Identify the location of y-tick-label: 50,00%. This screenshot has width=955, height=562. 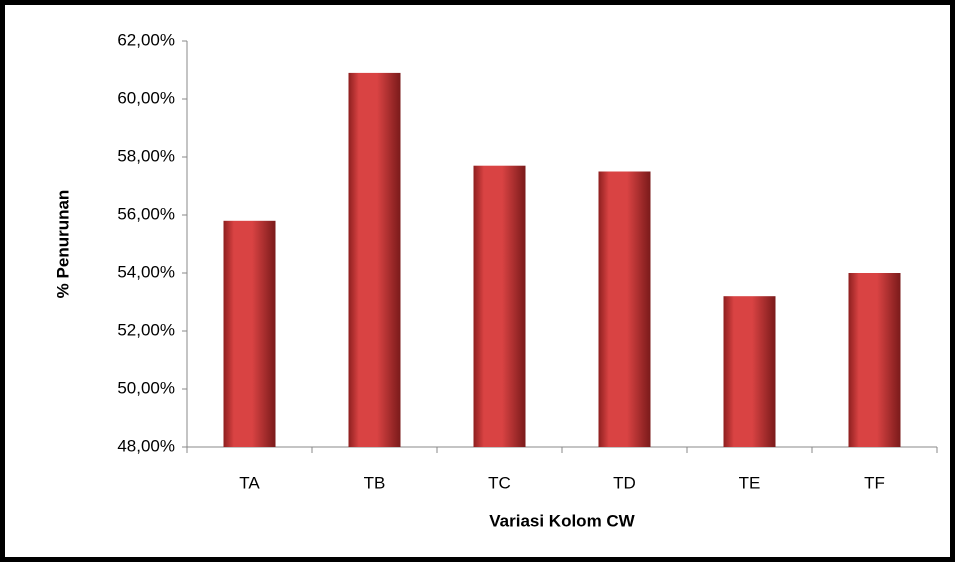
(146, 387).